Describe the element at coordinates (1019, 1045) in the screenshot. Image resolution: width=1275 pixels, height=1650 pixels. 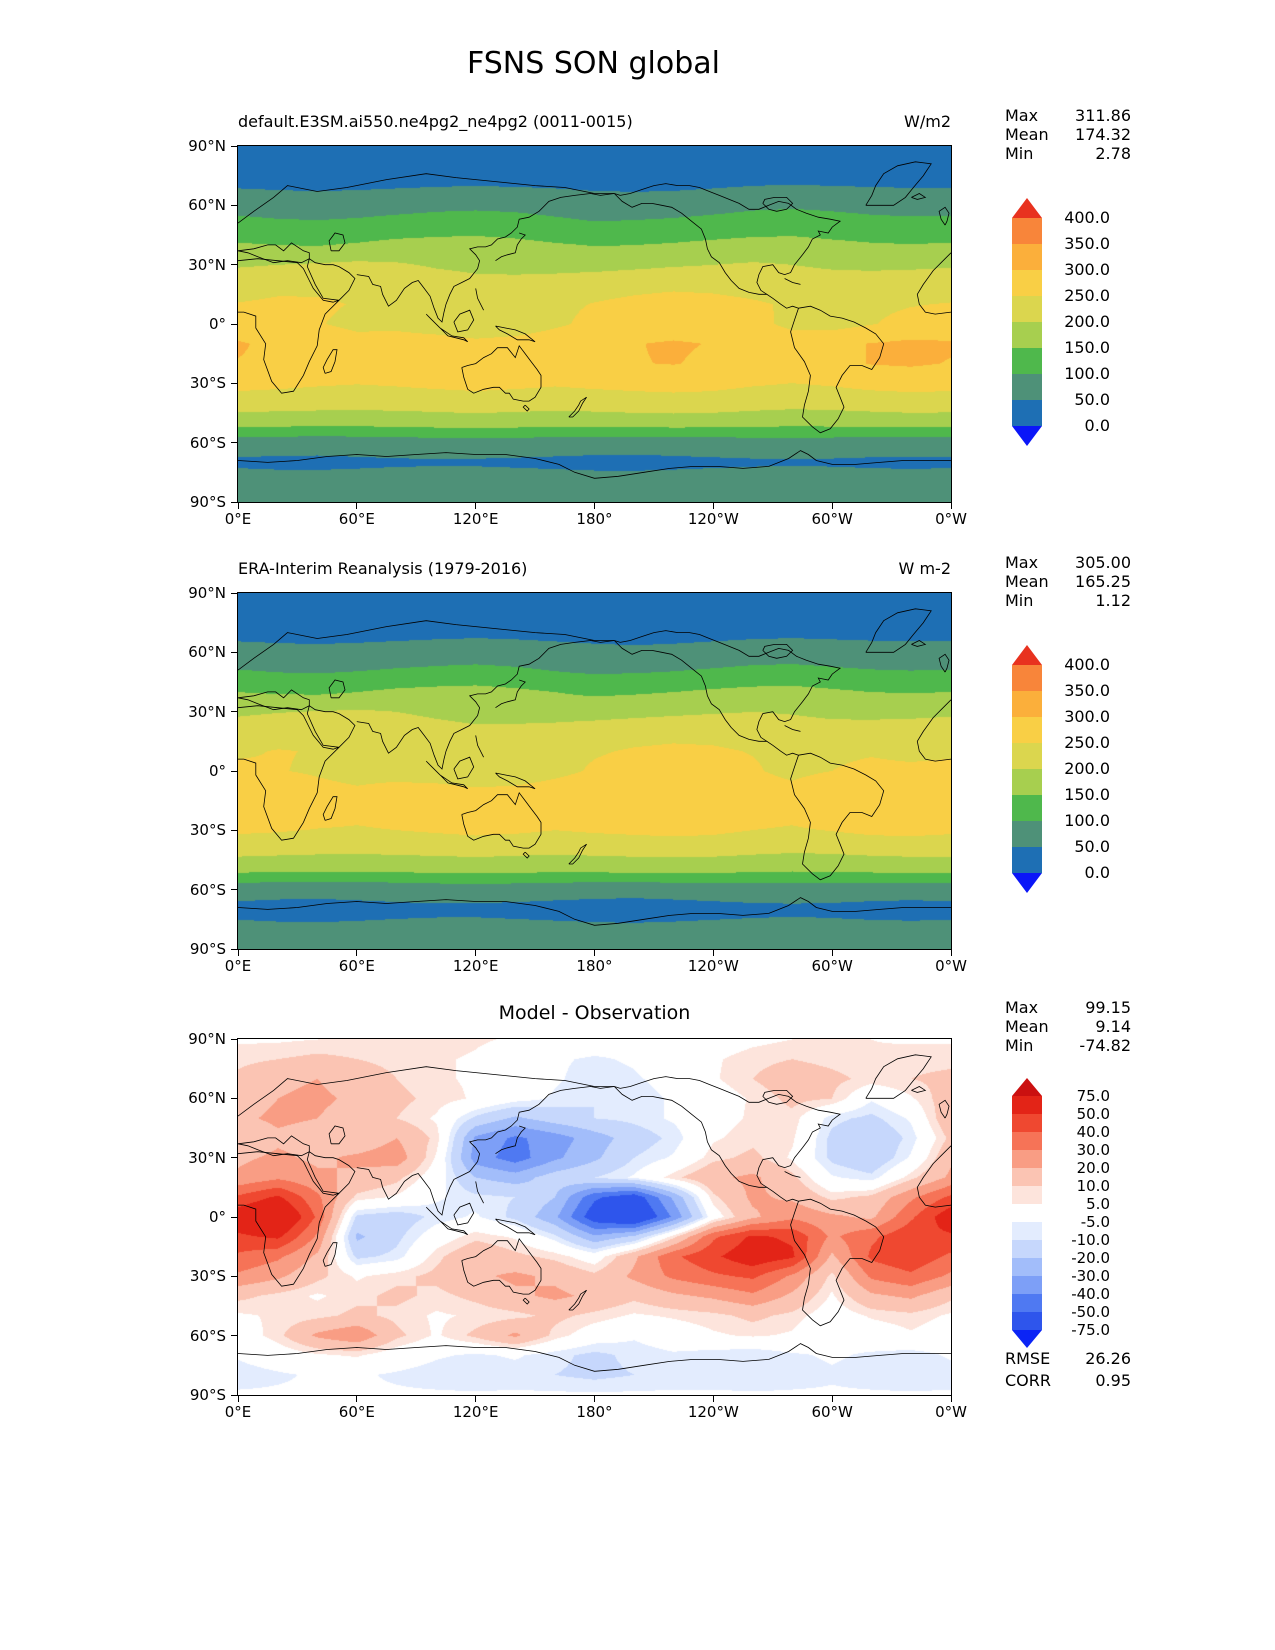
I see `stat-label: Min` at that location.